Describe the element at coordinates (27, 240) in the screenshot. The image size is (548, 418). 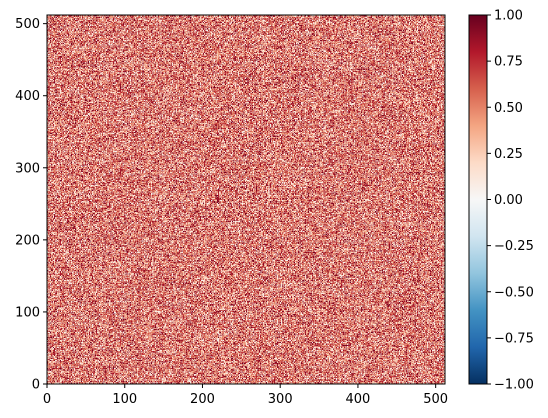
I see `y-tick-label: 200` at that location.